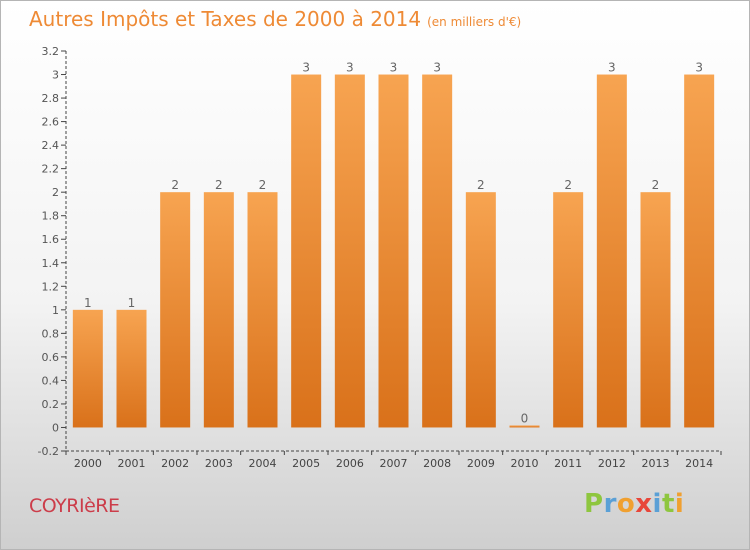 The image size is (750, 550). I want to click on bar-2011, so click(568, 310).